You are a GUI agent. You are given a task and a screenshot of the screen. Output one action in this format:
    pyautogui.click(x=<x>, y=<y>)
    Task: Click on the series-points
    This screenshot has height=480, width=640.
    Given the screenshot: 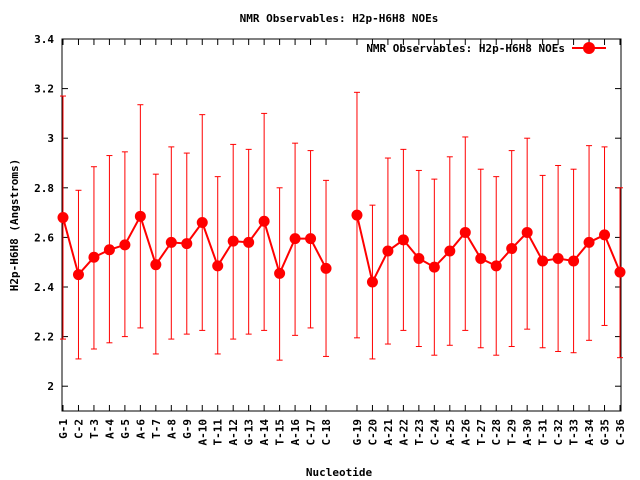 What is the action you would take?
    pyautogui.click(x=341, y=248)
    